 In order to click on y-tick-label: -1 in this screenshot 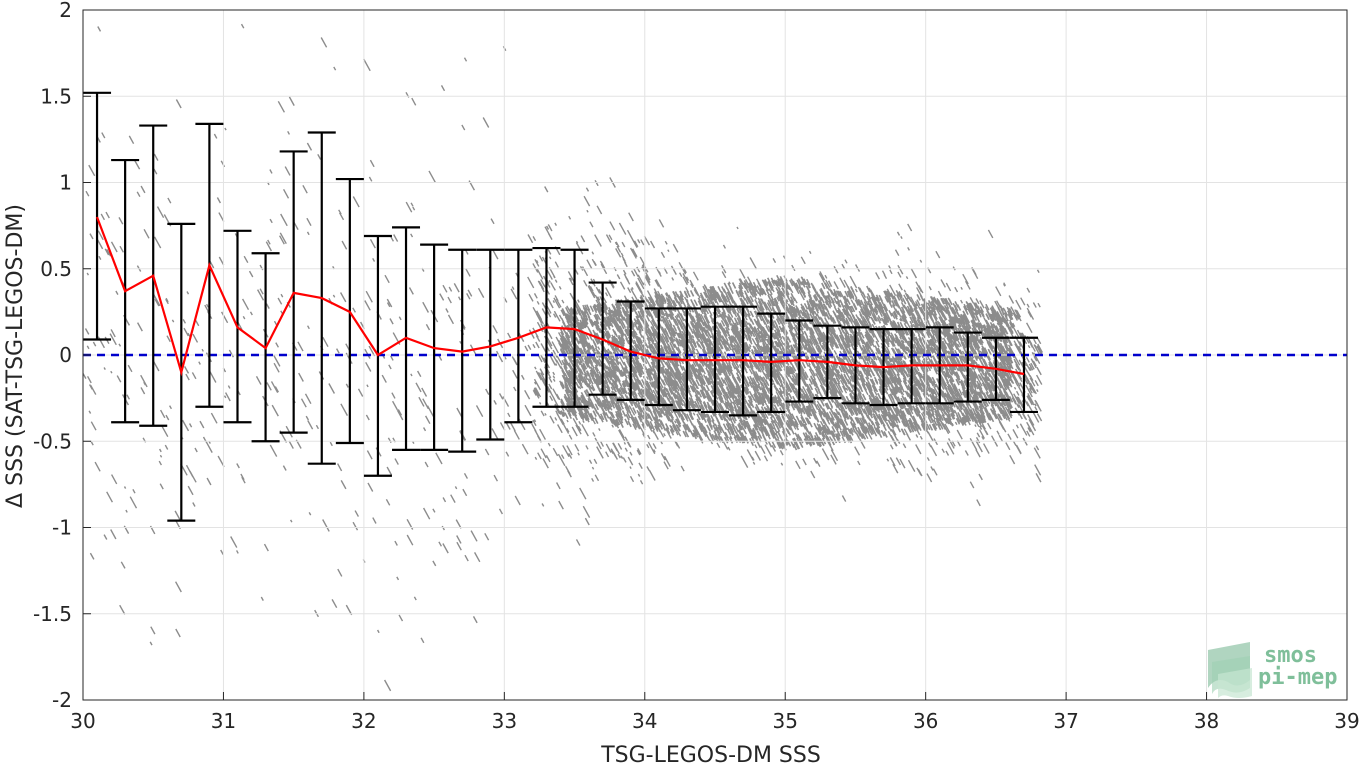, I will do `click(62, 528)`.